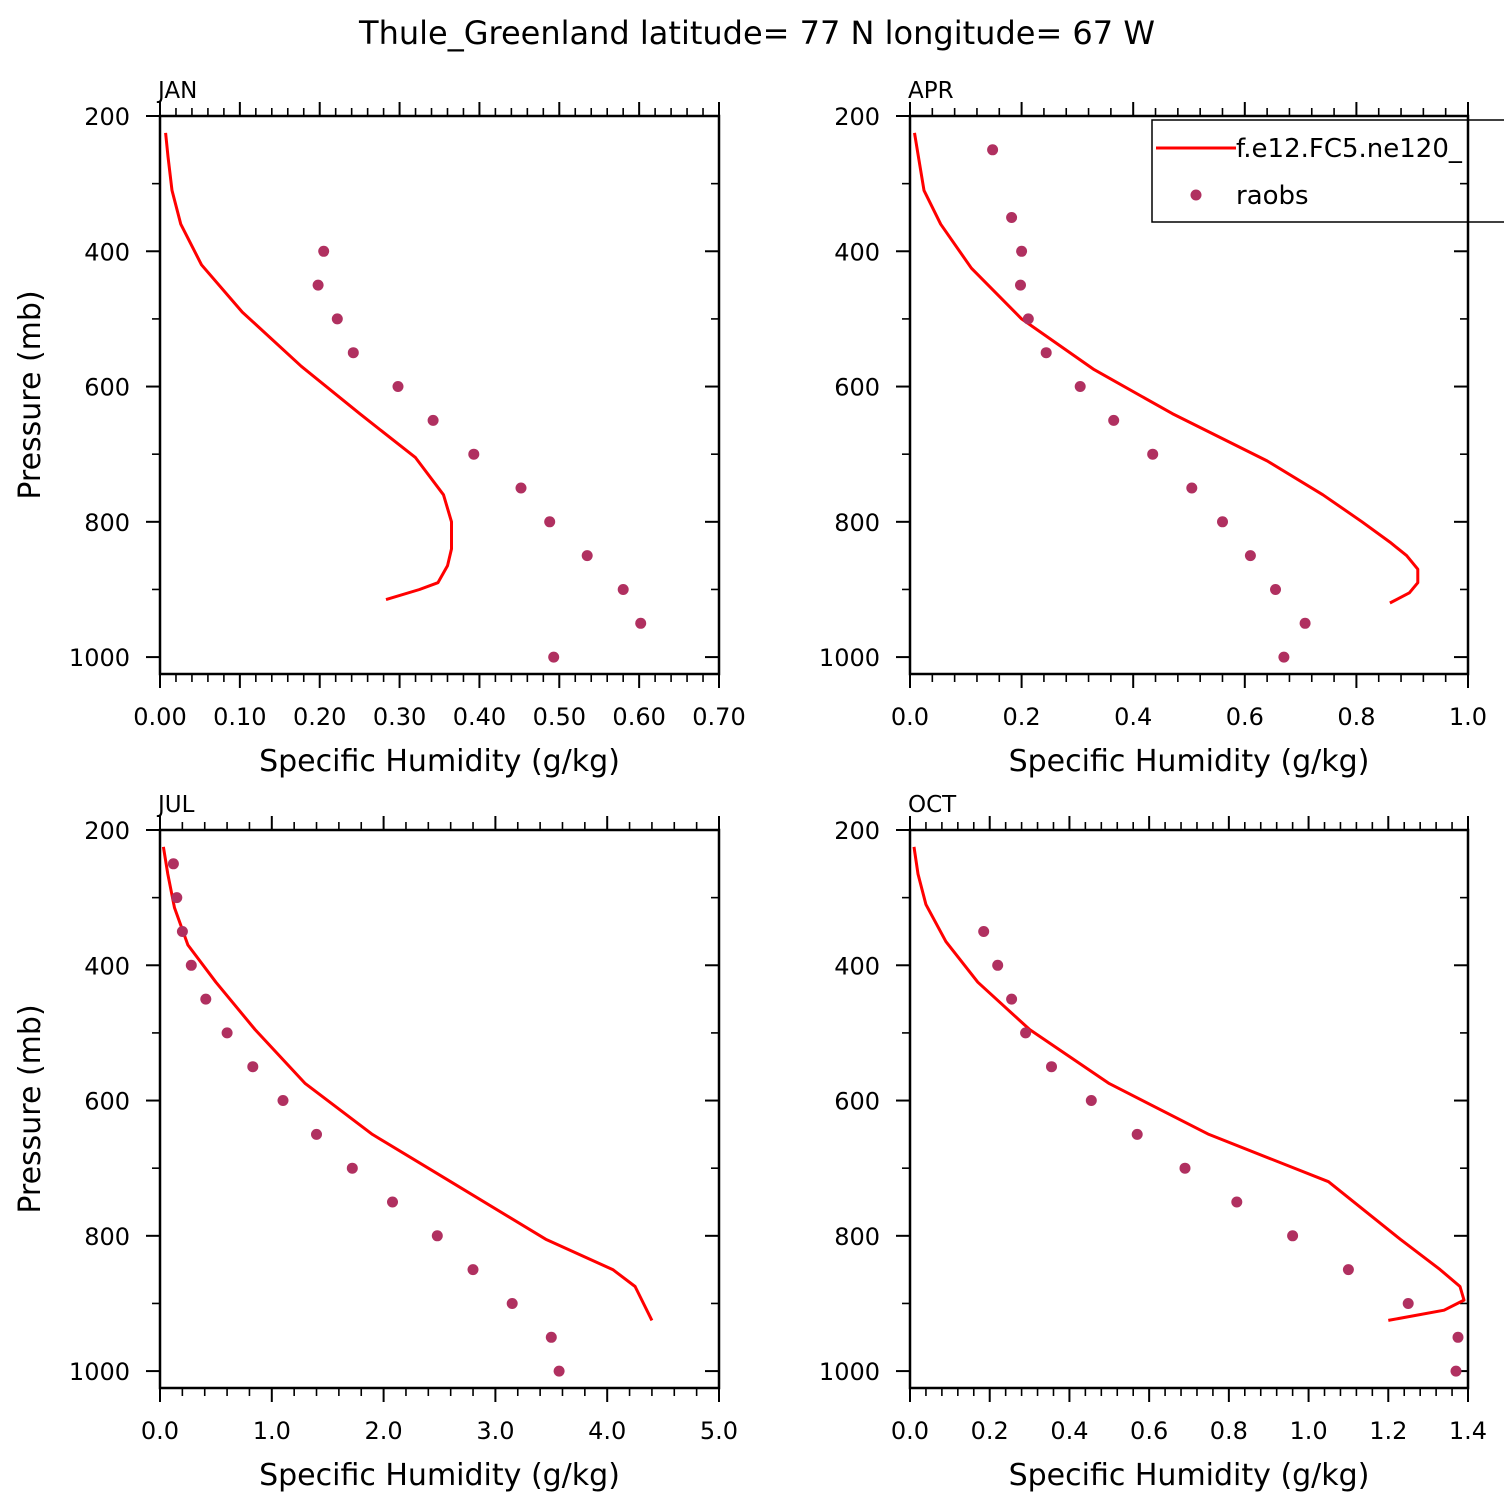  Describe the element at coordinates (857, 388) in the screenshot. I see `y-tick-label-apr: 600` at that location.